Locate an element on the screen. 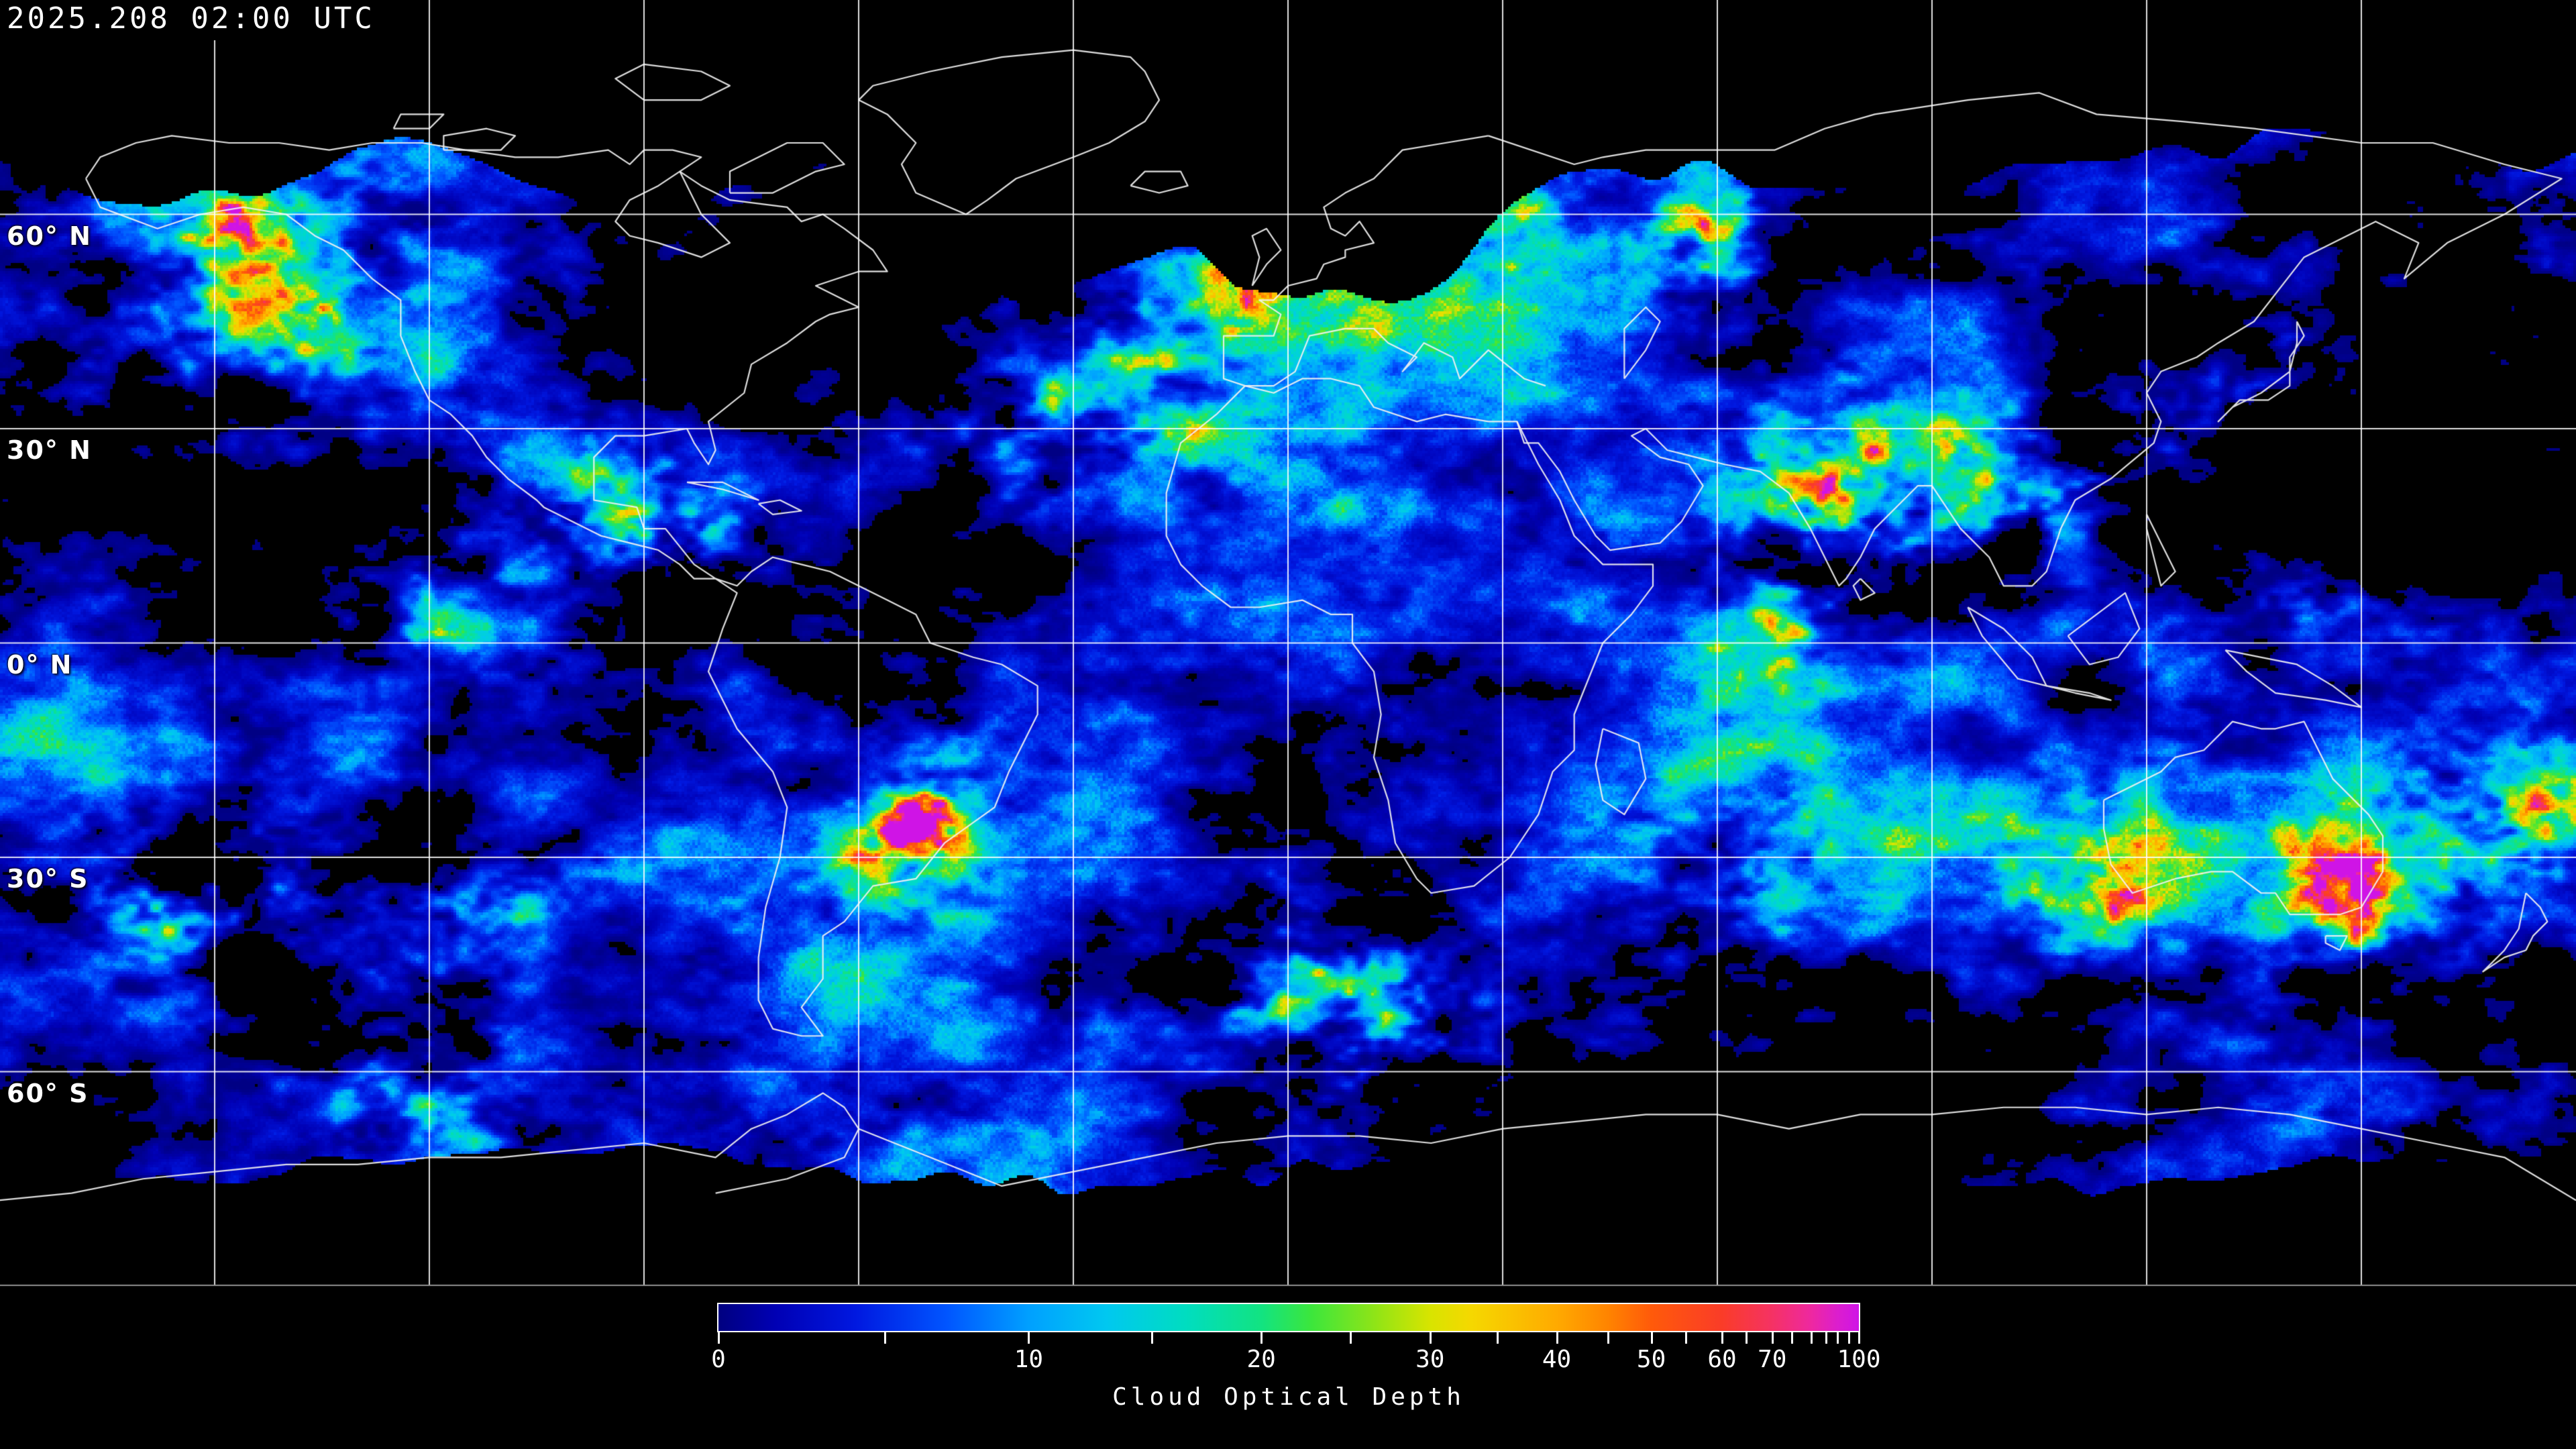 The image size is (2576, 1449). colorbar-tick-label: 20 is located at coordinates (1261, 1359).